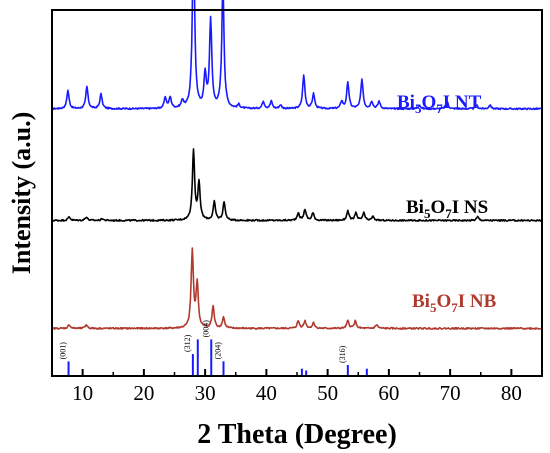 The width and height of the screenshot is (550, 453). I want to click on reference-pattern: (001) (312) (004) (204) (316), so click(213, 348).